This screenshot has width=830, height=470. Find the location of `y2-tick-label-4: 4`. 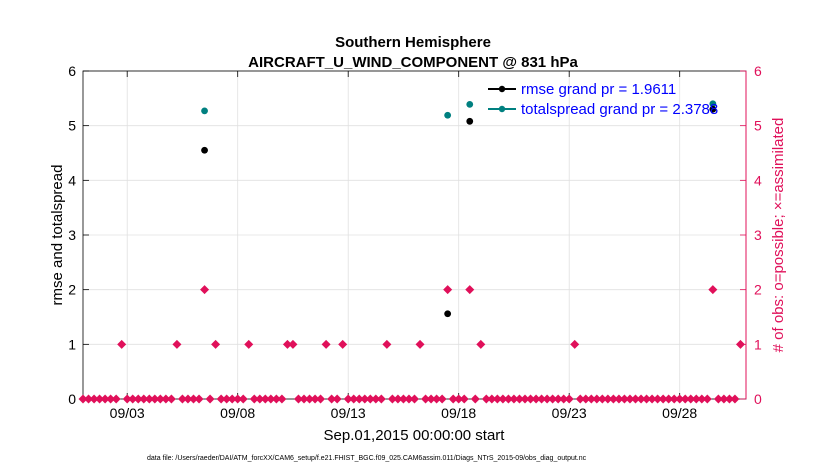

y2-tick-label-4: 4 is located at coordinates (758, 180).